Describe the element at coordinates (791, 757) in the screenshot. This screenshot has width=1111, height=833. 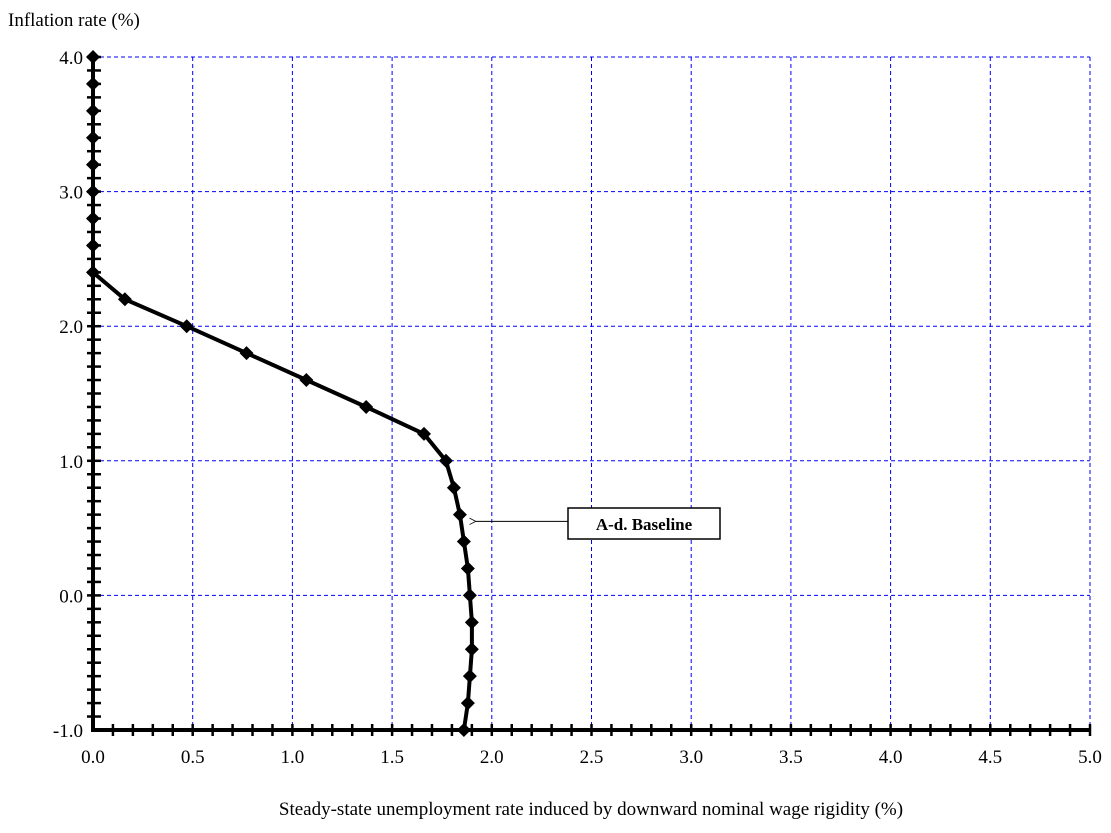
I see `x-tick-label: 3.5` at that location.